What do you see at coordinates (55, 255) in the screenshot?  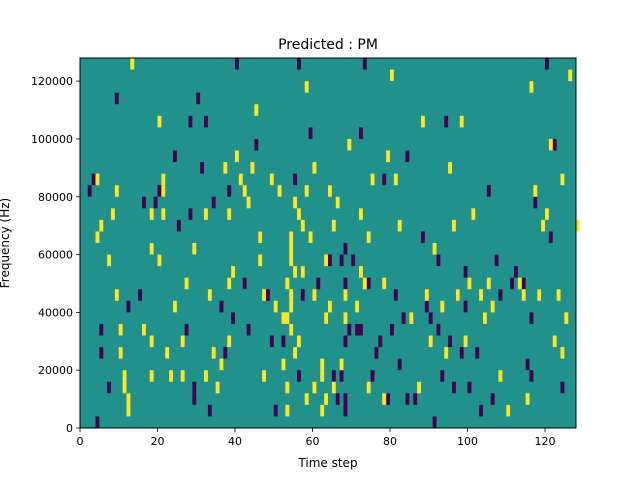 I see `y-axis: 0 20000 40000 60000 80000 100000 120000` at bounding box center [55, 255].